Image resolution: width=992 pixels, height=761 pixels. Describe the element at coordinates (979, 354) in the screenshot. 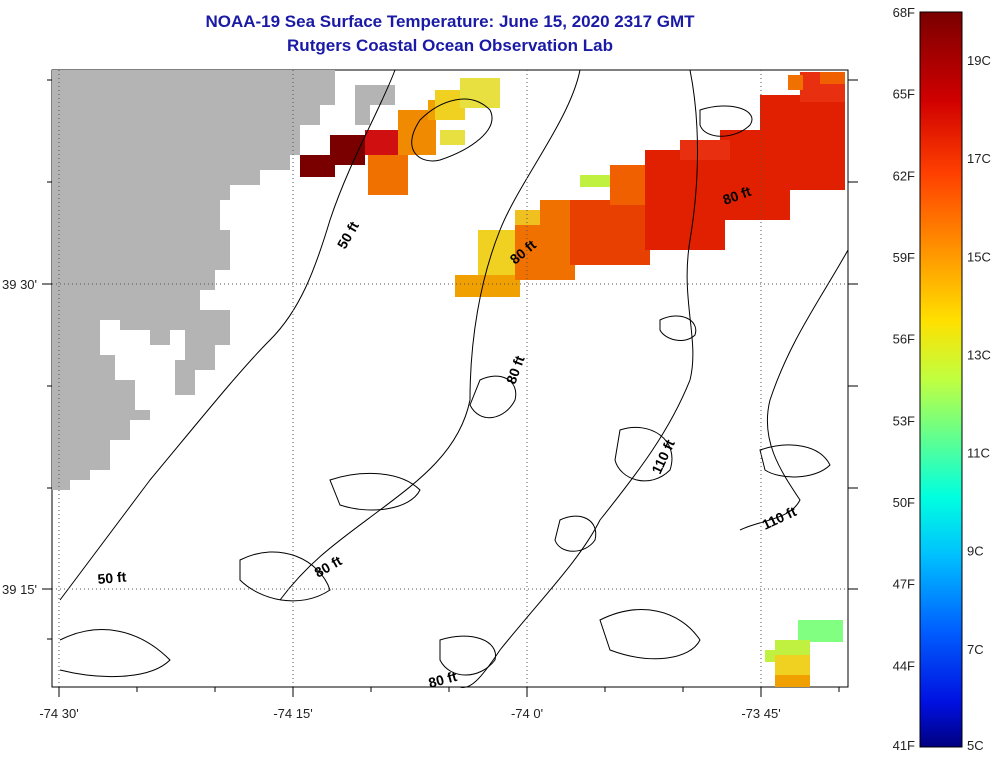

I see `colorbar-c-label: 13C` at that location.